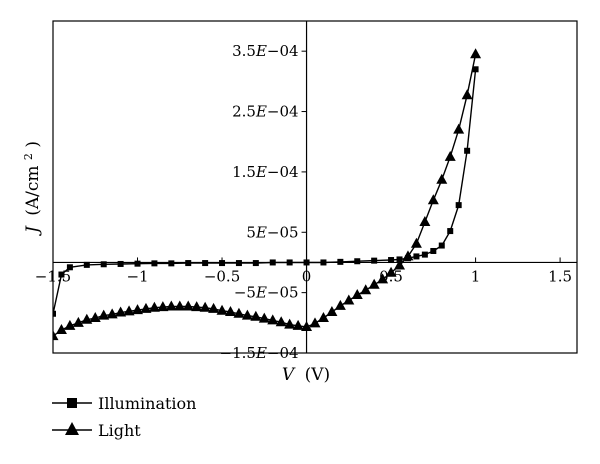 The image size is (600, 464). Describe the element at coordinates (307, 276) in the screenshot. I see `x-tick-label: 0` at that location.